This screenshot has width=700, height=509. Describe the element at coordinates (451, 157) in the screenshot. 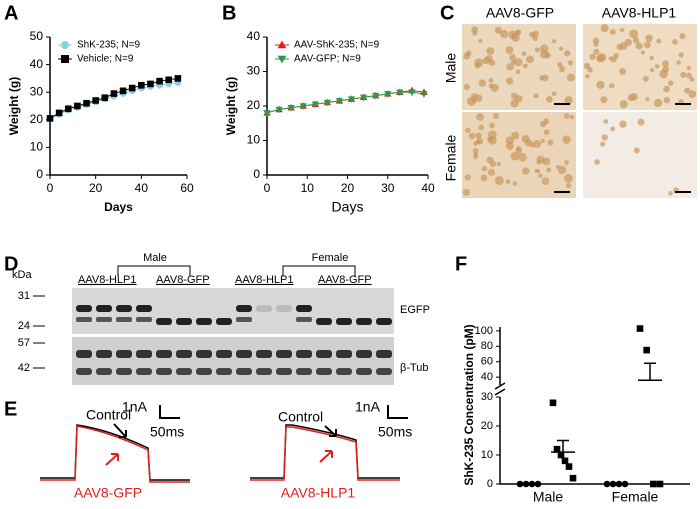

I see `row-header: Female` at that location.